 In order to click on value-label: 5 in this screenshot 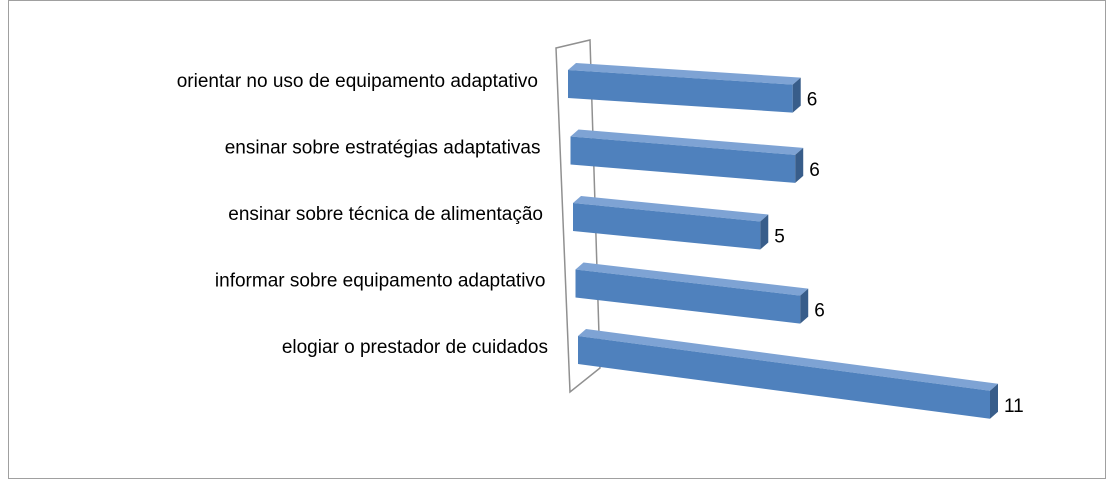, I will do `click(779, 237)`.